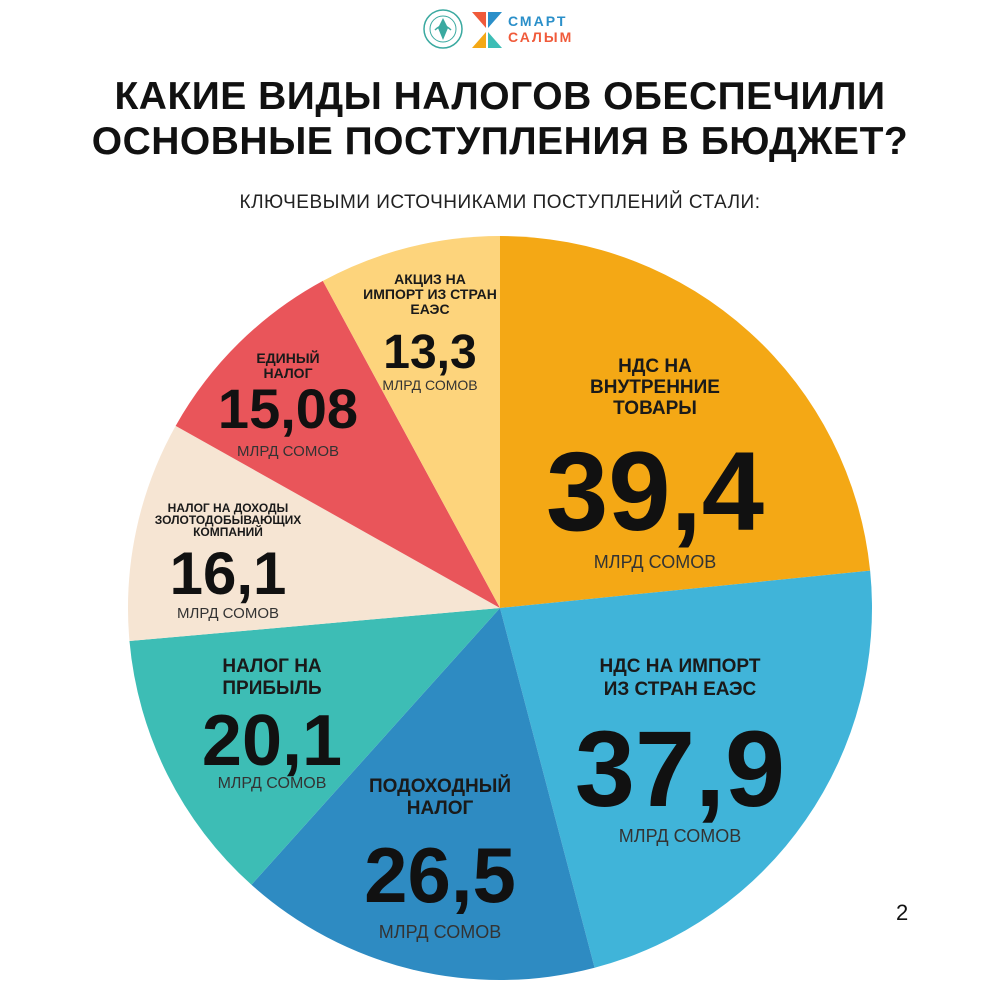  I want to click on brand-logo: СМАРТ САЛЫМ, so click(535, 30).